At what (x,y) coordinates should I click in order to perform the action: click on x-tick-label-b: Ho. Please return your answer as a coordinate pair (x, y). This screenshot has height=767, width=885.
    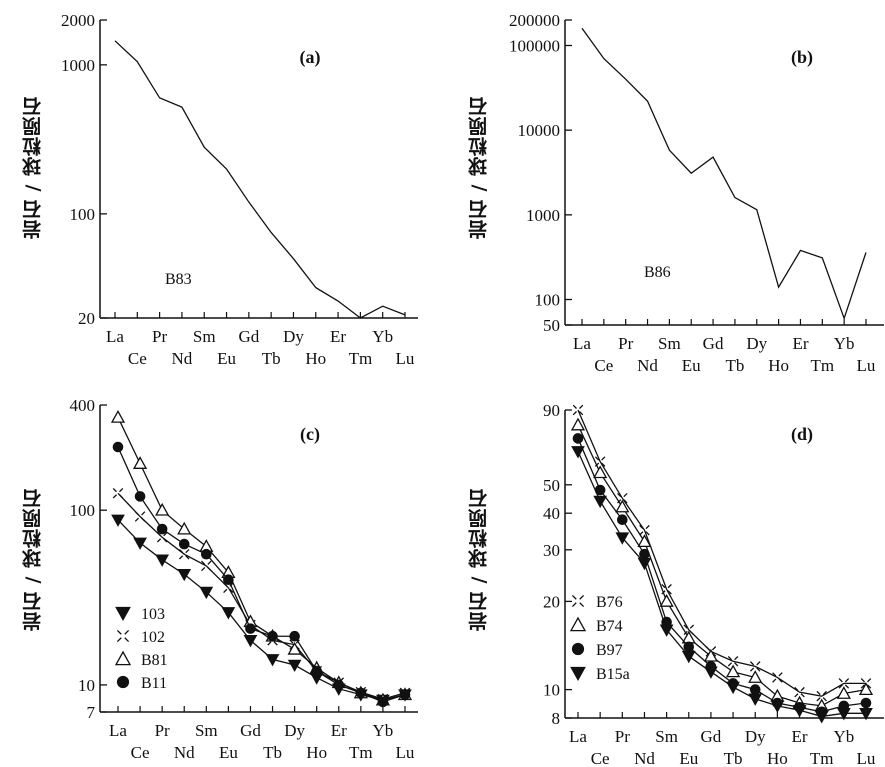
    Looking at the image, I should click on (778, 365).